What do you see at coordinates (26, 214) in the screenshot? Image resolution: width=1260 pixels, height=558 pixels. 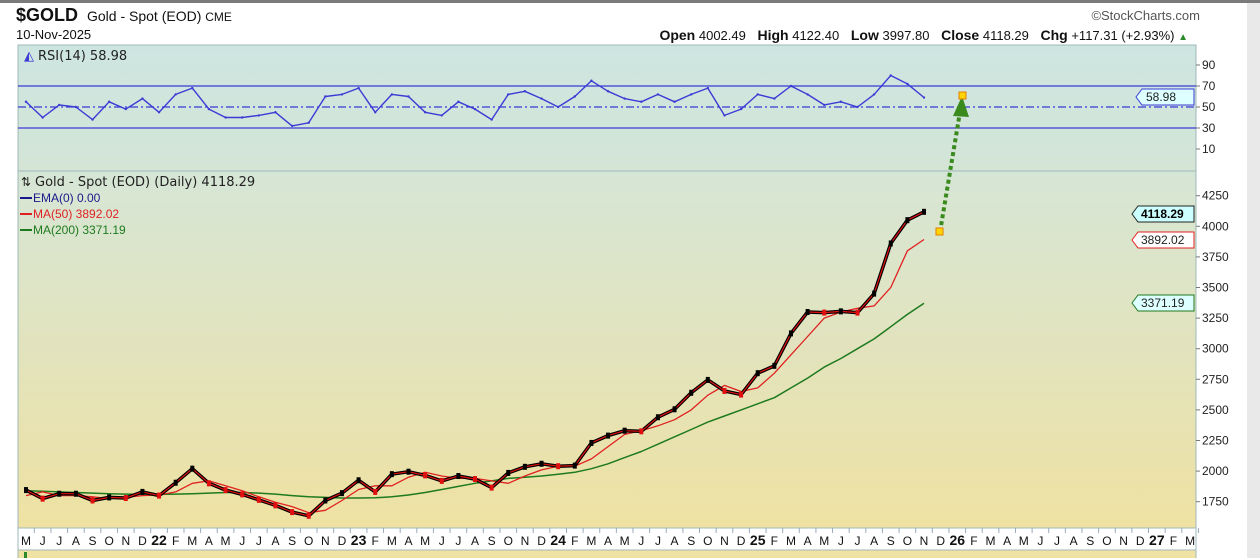 I see `ma50-swatch` at bounding box center [26, 214].